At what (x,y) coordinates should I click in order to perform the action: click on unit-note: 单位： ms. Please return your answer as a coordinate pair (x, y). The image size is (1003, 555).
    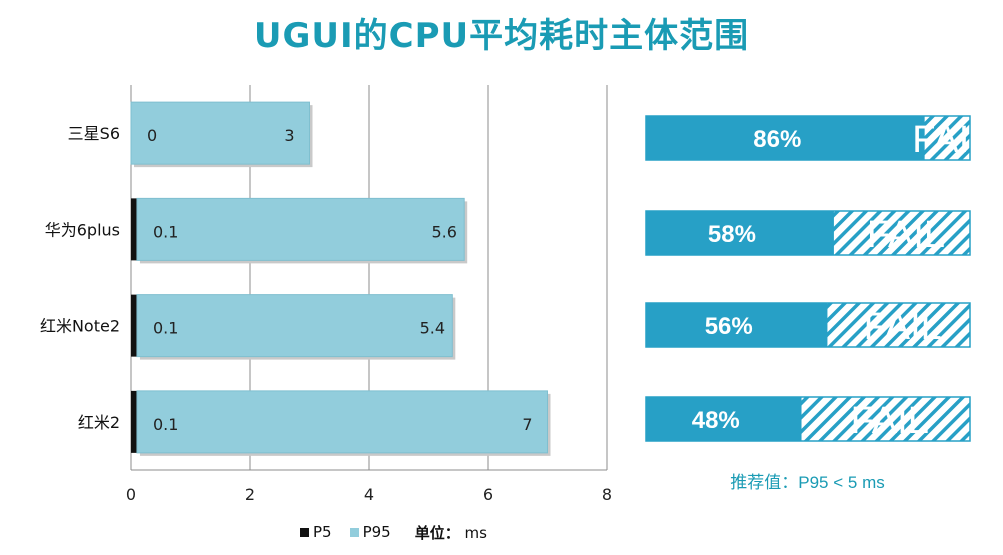
    Looking at the image, I should click on (451, 532).